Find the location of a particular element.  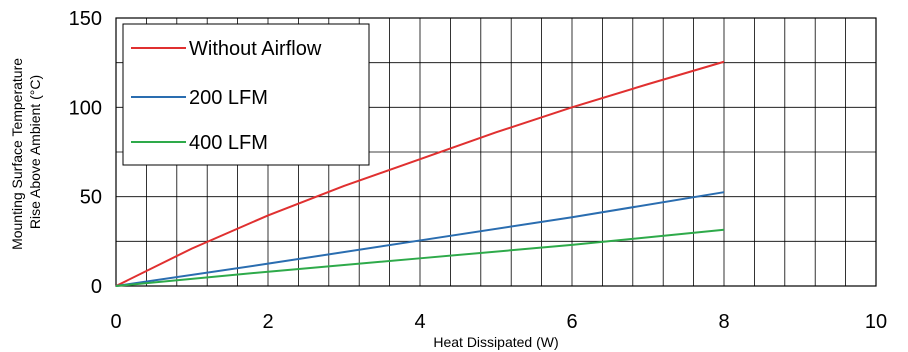

y-axis-title-line-2: Rise Above Ambient (°C) is located at coordinates (35, 152).